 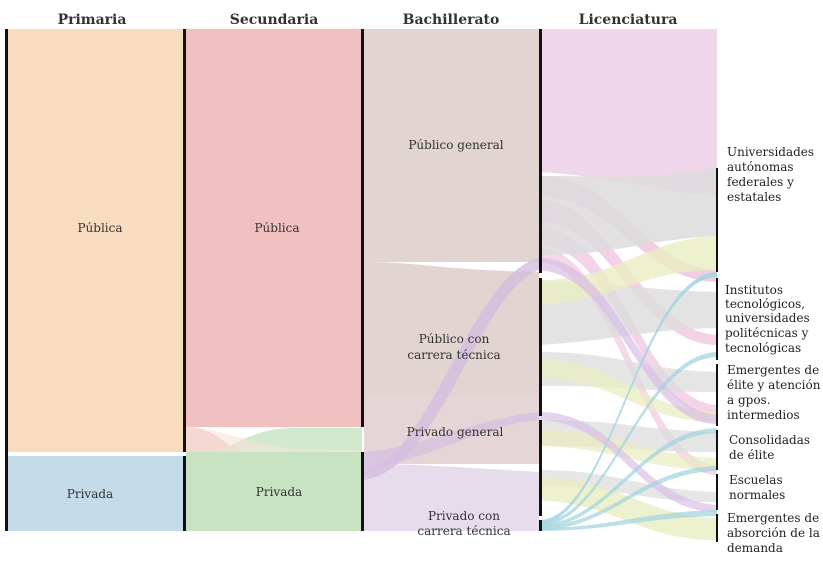 What do you see at coordinates (717, 395) in the screenshot?
I see `bar-lic-emergentes-elite` at bounding box center [717, 395].